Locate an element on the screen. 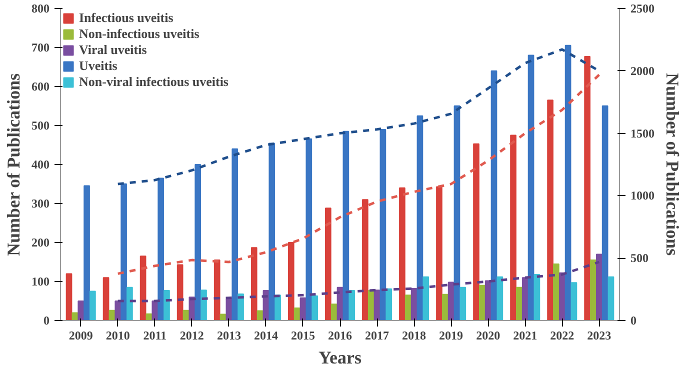 The height and width of the screenshot is (370, 685). y2-tick-label: 2500 is located at coordinates (642, 9).